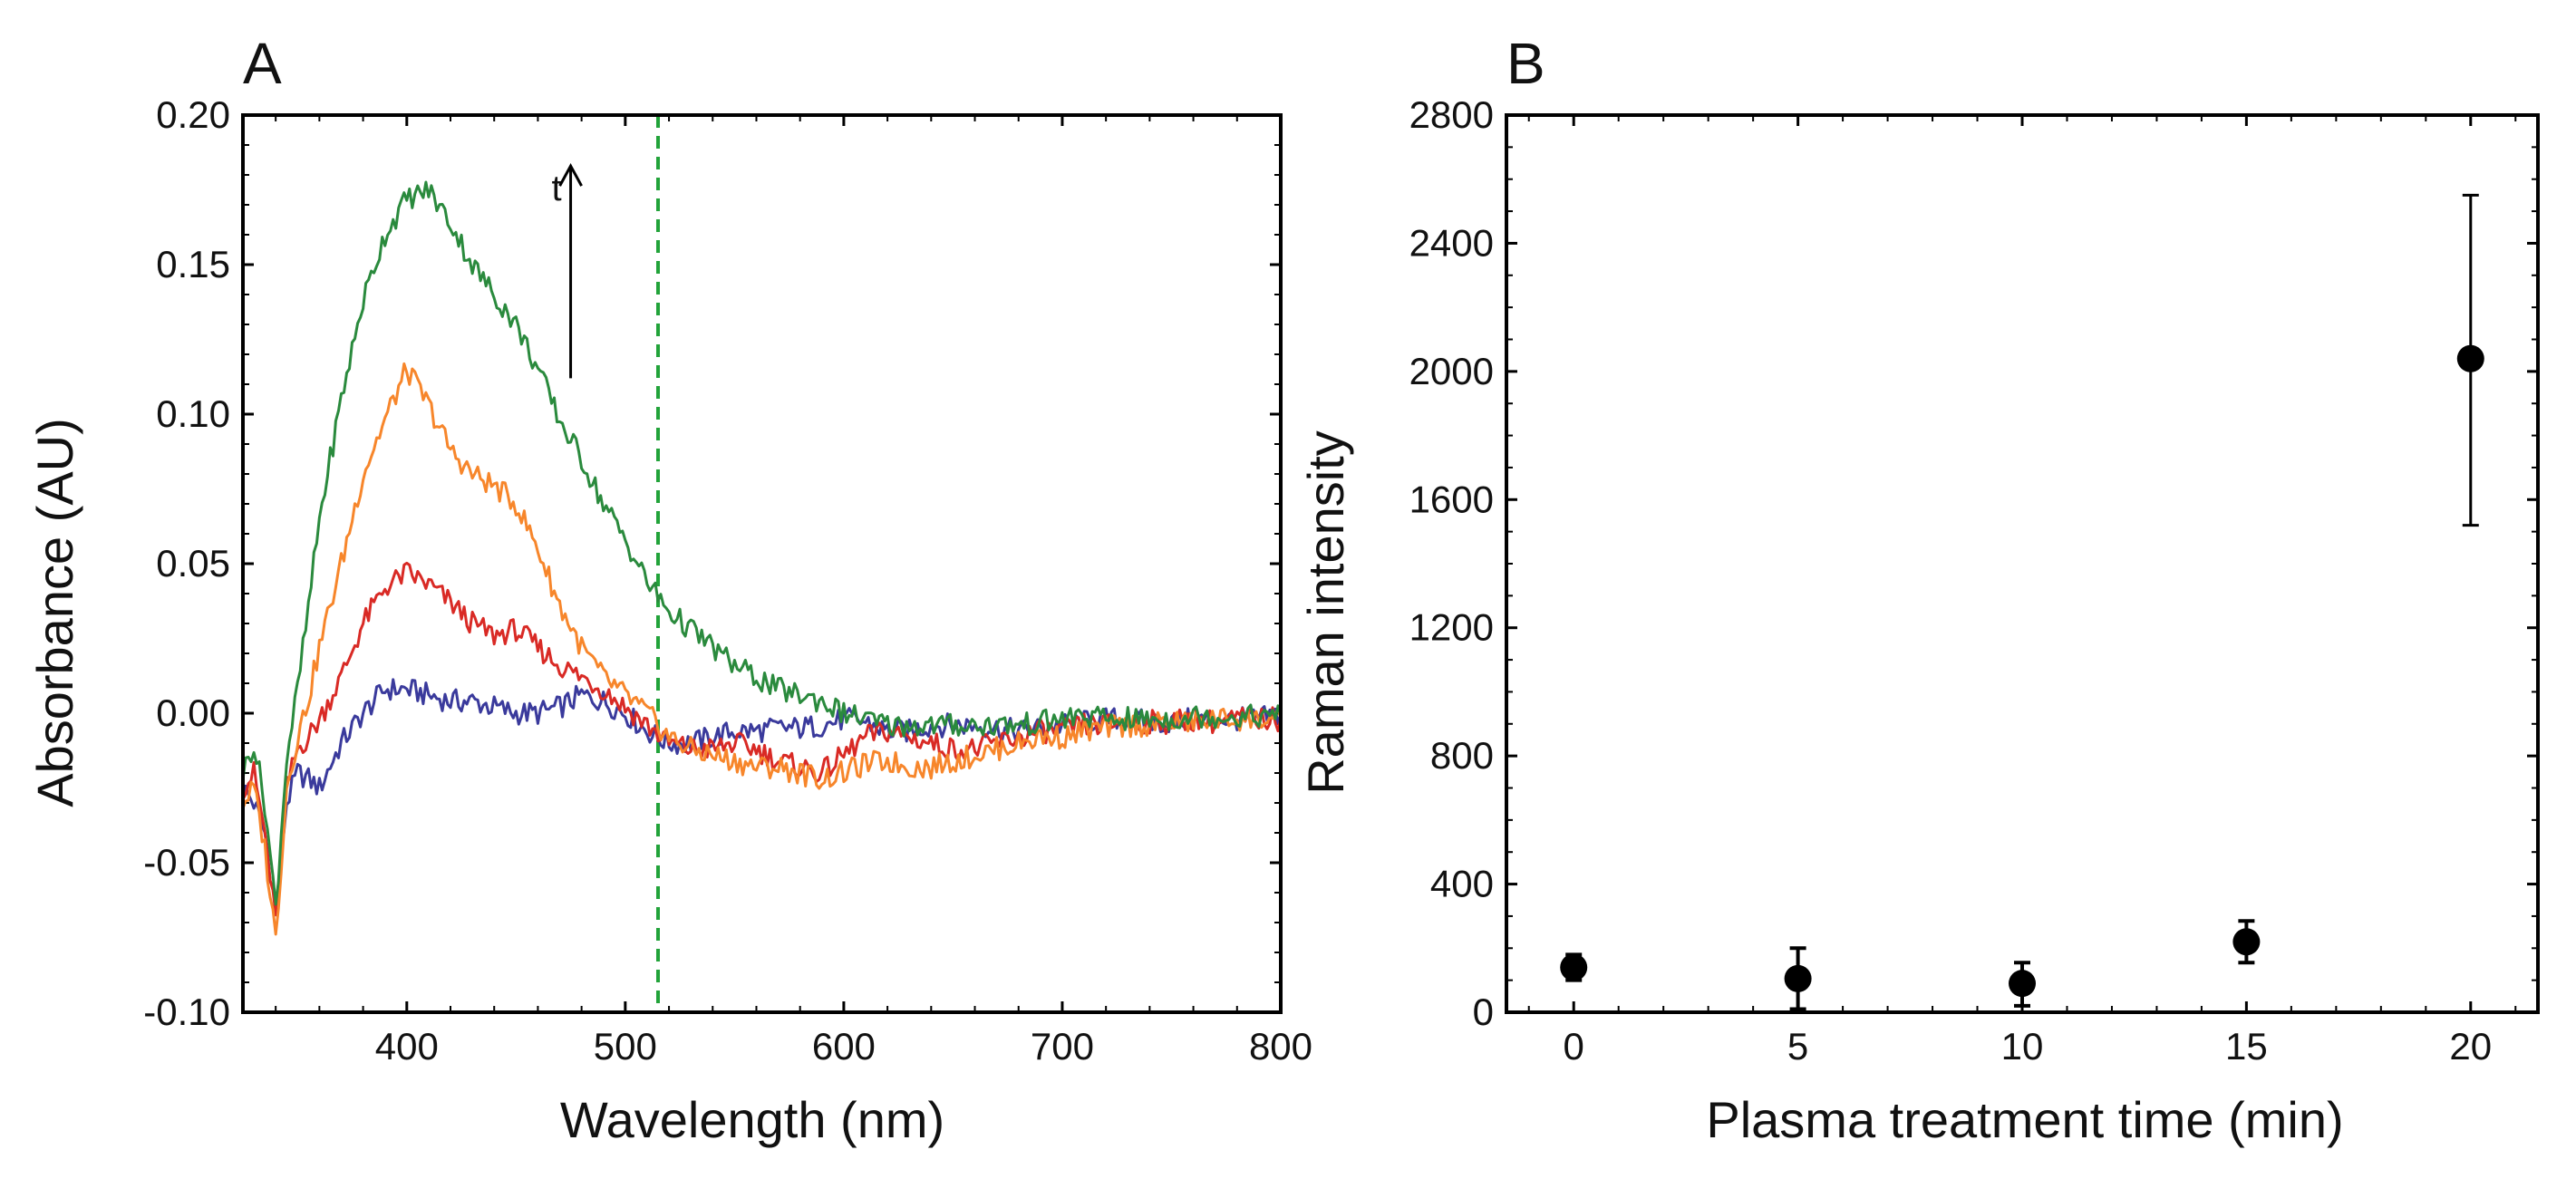 The image size is (2576, 1179). What do you see at coordinates (1574, 1046) in the screenshot?
I see `x-tick-label: 0` at bounding box center [1574, 1046].